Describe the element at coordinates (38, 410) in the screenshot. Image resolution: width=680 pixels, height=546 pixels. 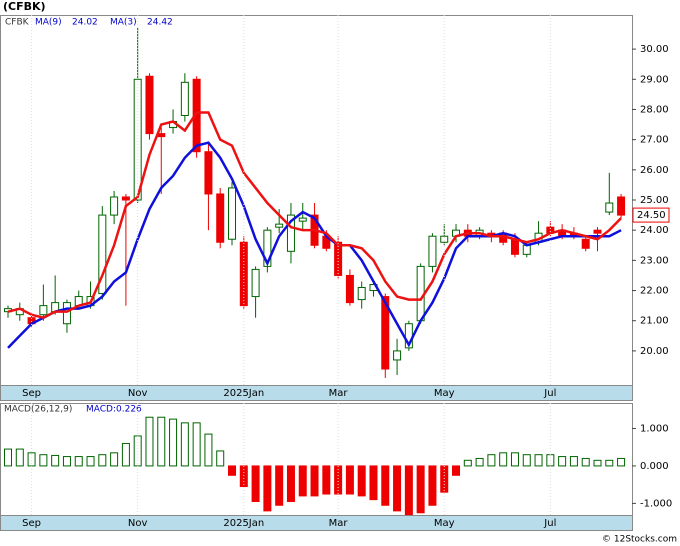
I see `macd-legend-name: MACD(26,12,9)` at that location.